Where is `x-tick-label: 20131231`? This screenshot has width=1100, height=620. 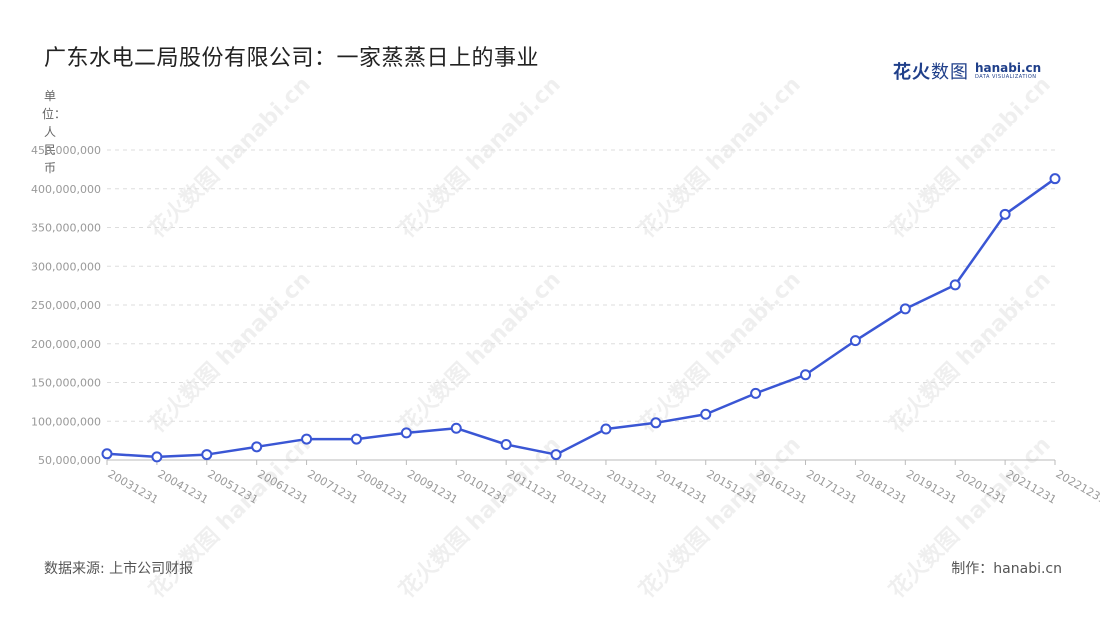
x-tick-label: 20131231 is located at coordinates (631, 486).